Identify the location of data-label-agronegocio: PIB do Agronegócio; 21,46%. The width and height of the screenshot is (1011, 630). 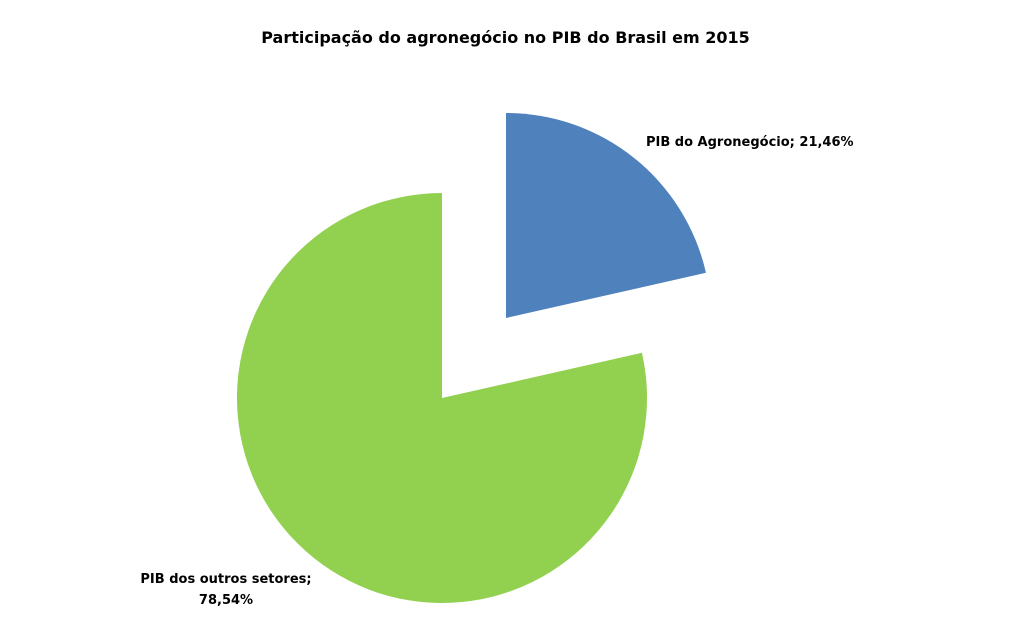
(750, 142).